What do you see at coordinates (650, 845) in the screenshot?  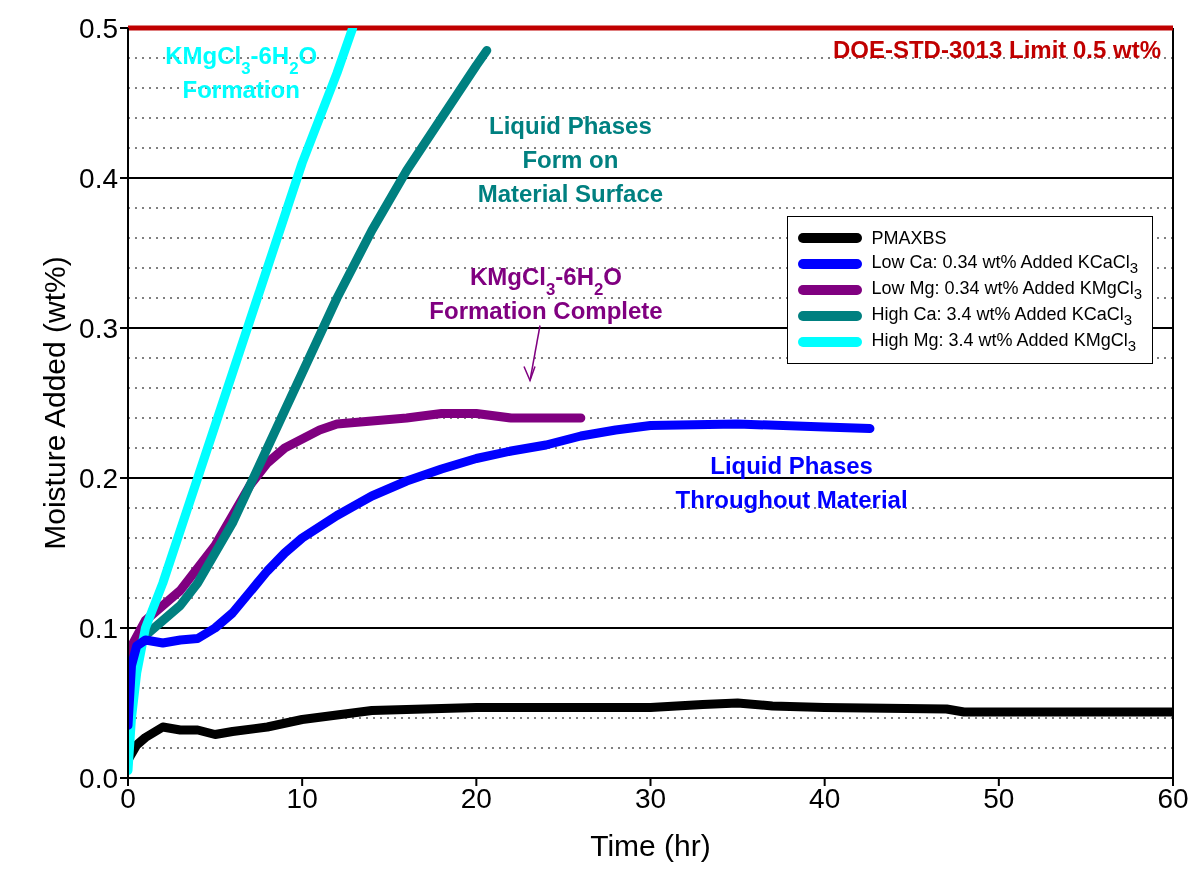 I see `x-axis-title: Time (hr)` at bounding box center [650, 845].